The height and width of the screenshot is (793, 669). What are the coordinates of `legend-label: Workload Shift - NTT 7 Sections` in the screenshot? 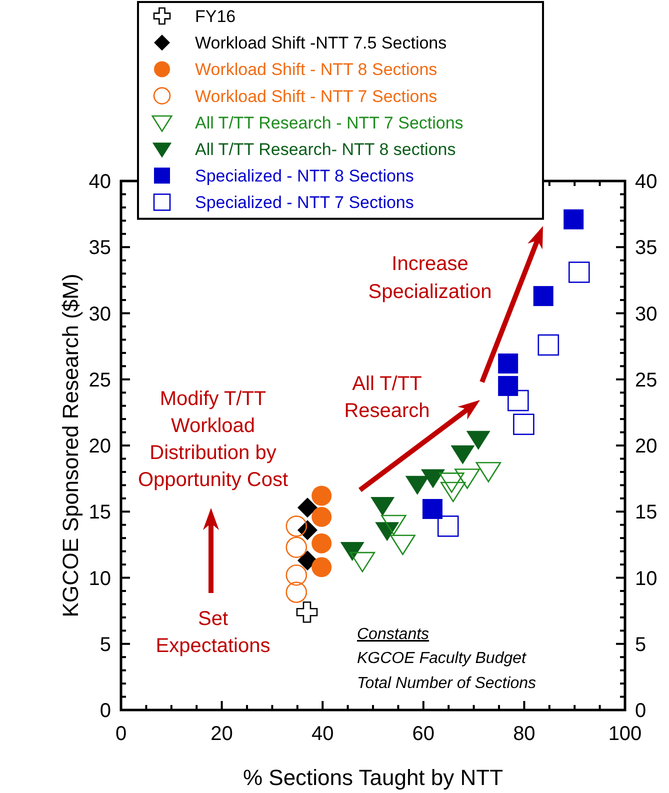 It's located at (316, 96).